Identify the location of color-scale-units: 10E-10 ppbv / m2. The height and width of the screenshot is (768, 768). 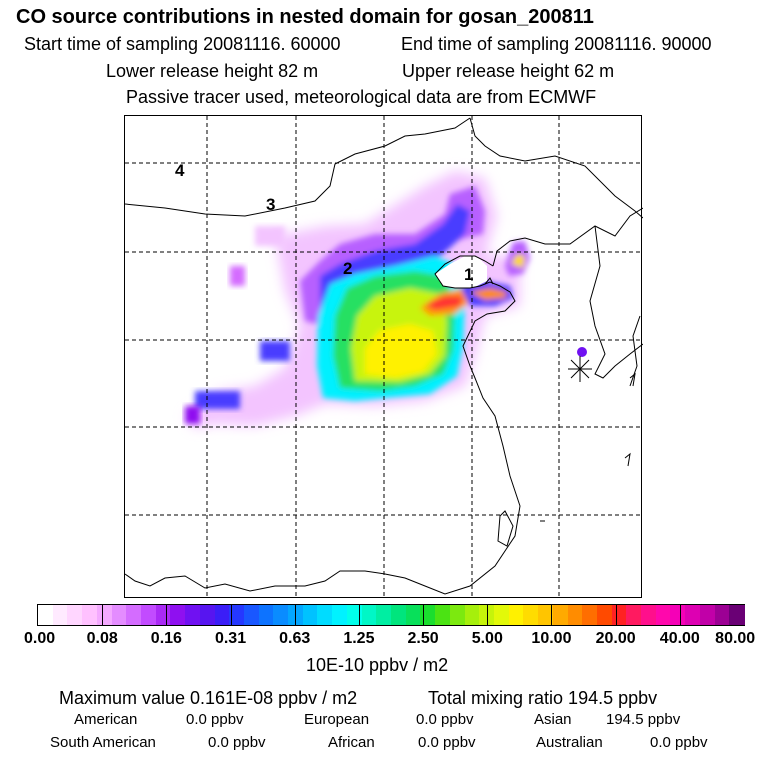
(377, 665).